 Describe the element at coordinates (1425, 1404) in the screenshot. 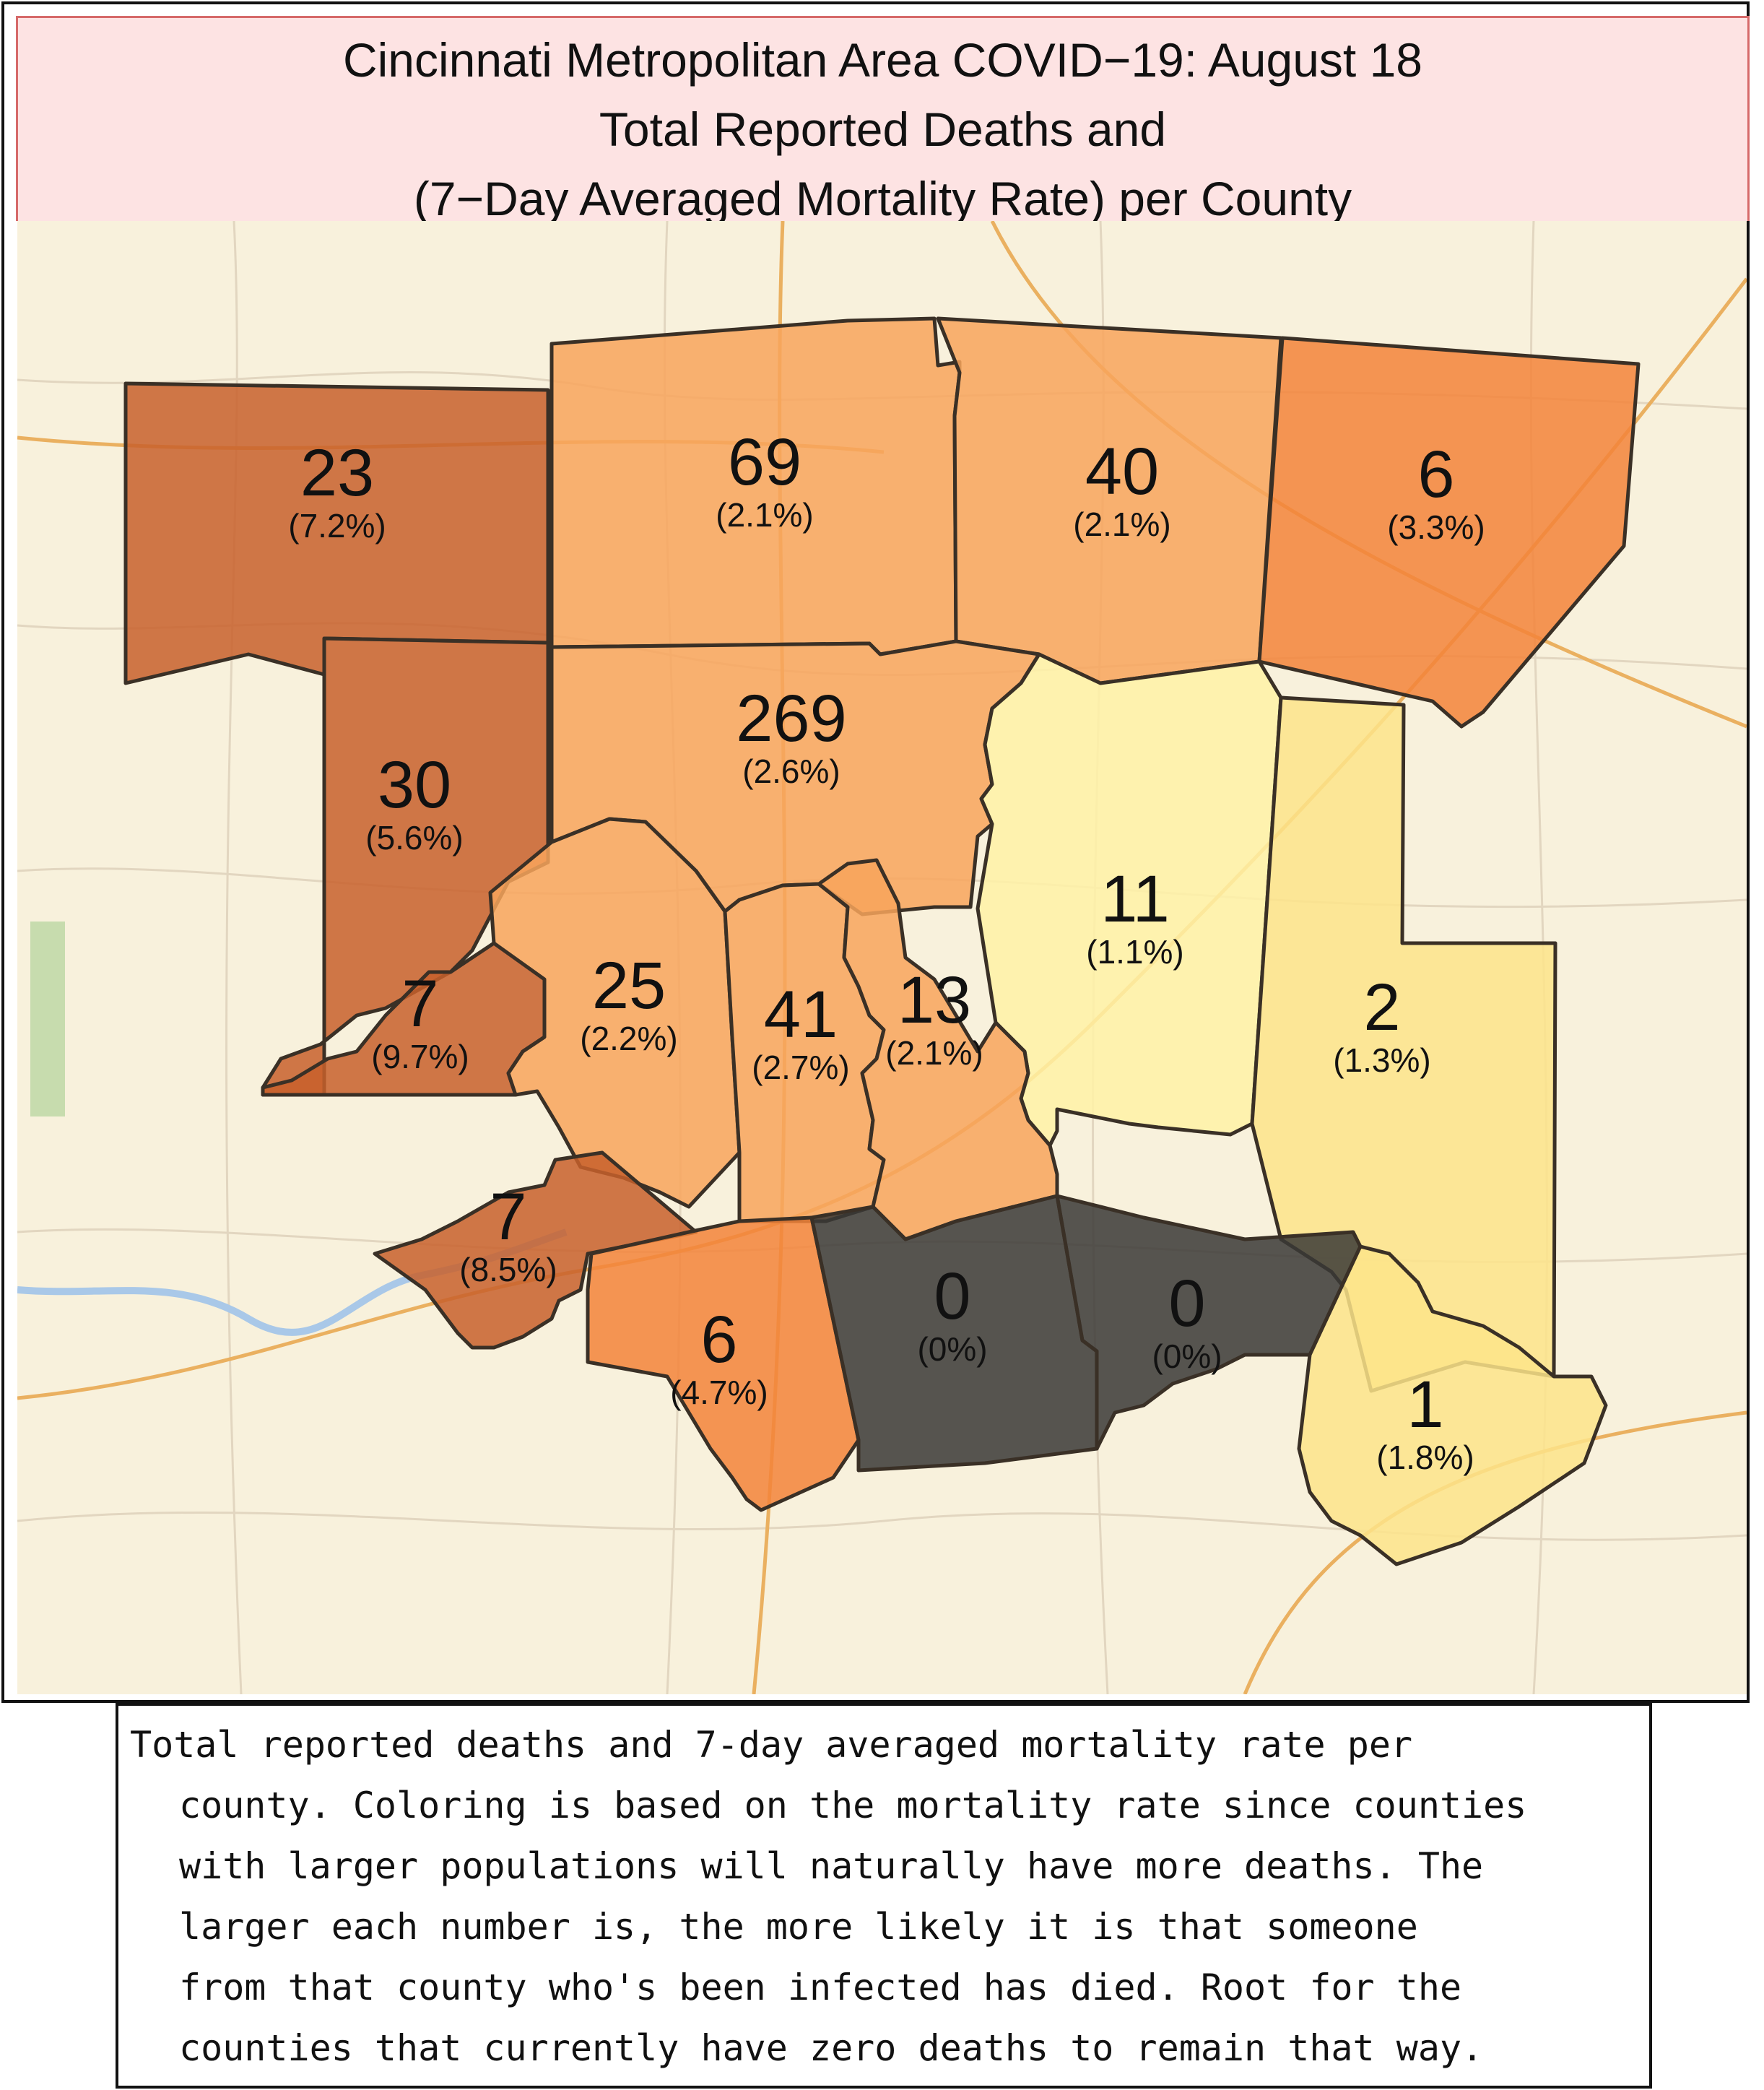

I see `county-death-count: 1` at that location.